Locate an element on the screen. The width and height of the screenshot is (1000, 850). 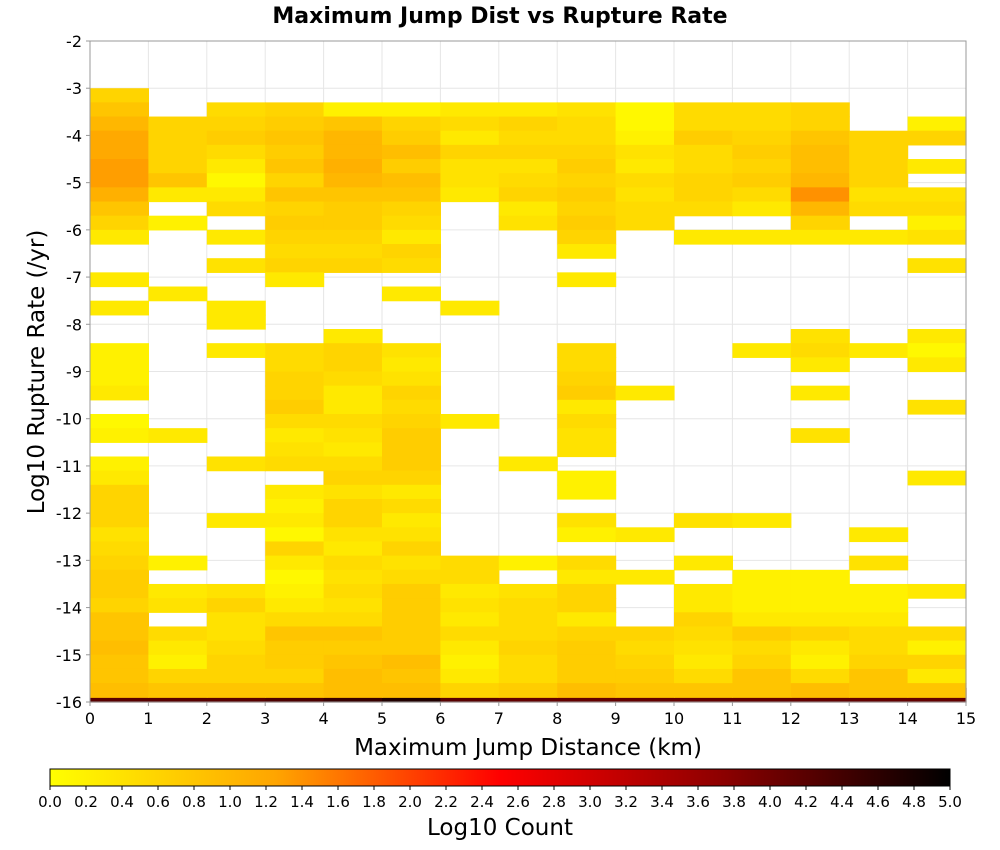
y-tick-label: -8 is located at coordinates (74, 324).